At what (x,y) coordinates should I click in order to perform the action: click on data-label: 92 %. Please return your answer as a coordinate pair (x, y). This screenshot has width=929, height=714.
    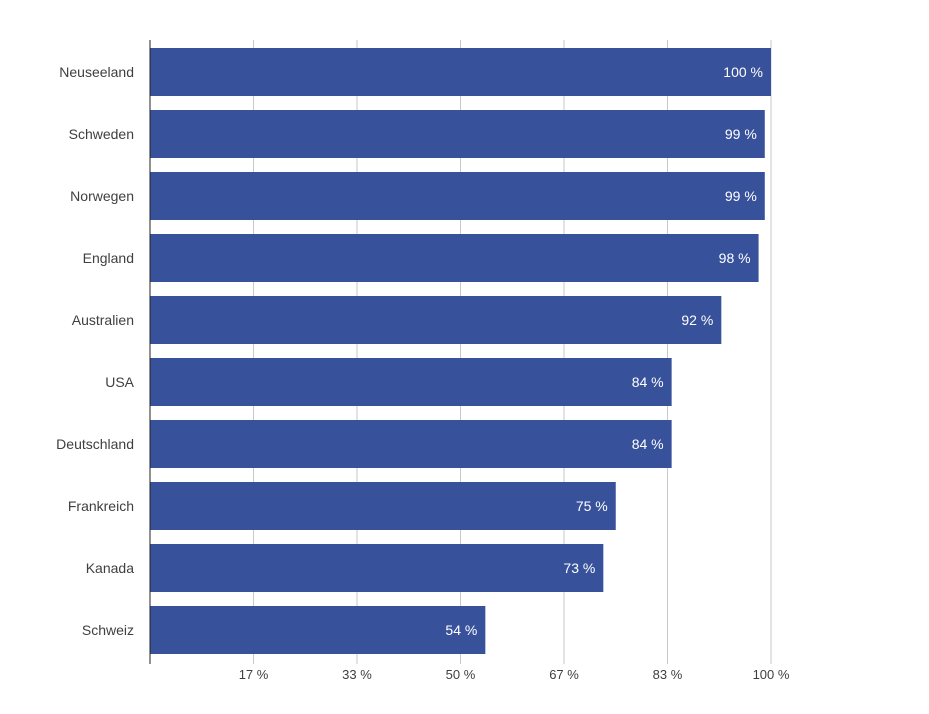
    Looking at the image, I should click on (697, 320).